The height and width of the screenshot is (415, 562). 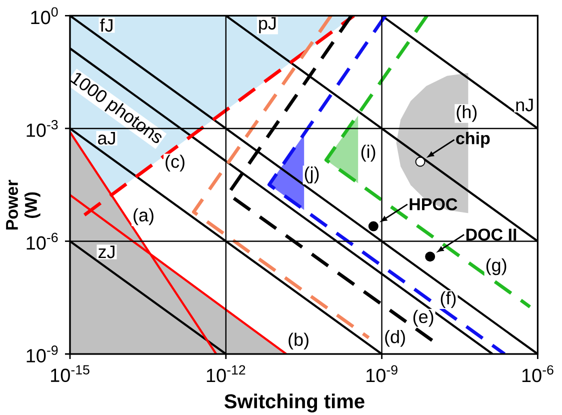 What do you see at coordinates (175, 163) in the screenshot?
I see `annotation: (c)` at bounding box center [175, 163].